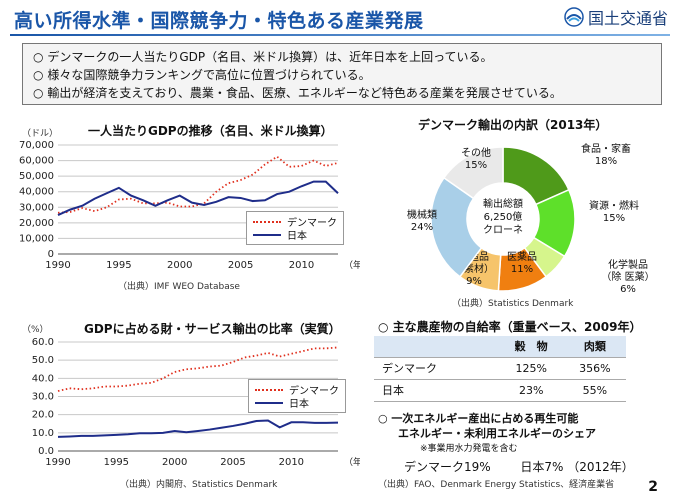  Describe the element at coordinates (43, 378) in the screenshot. I see `y-tick-label: 40.0` at that location.